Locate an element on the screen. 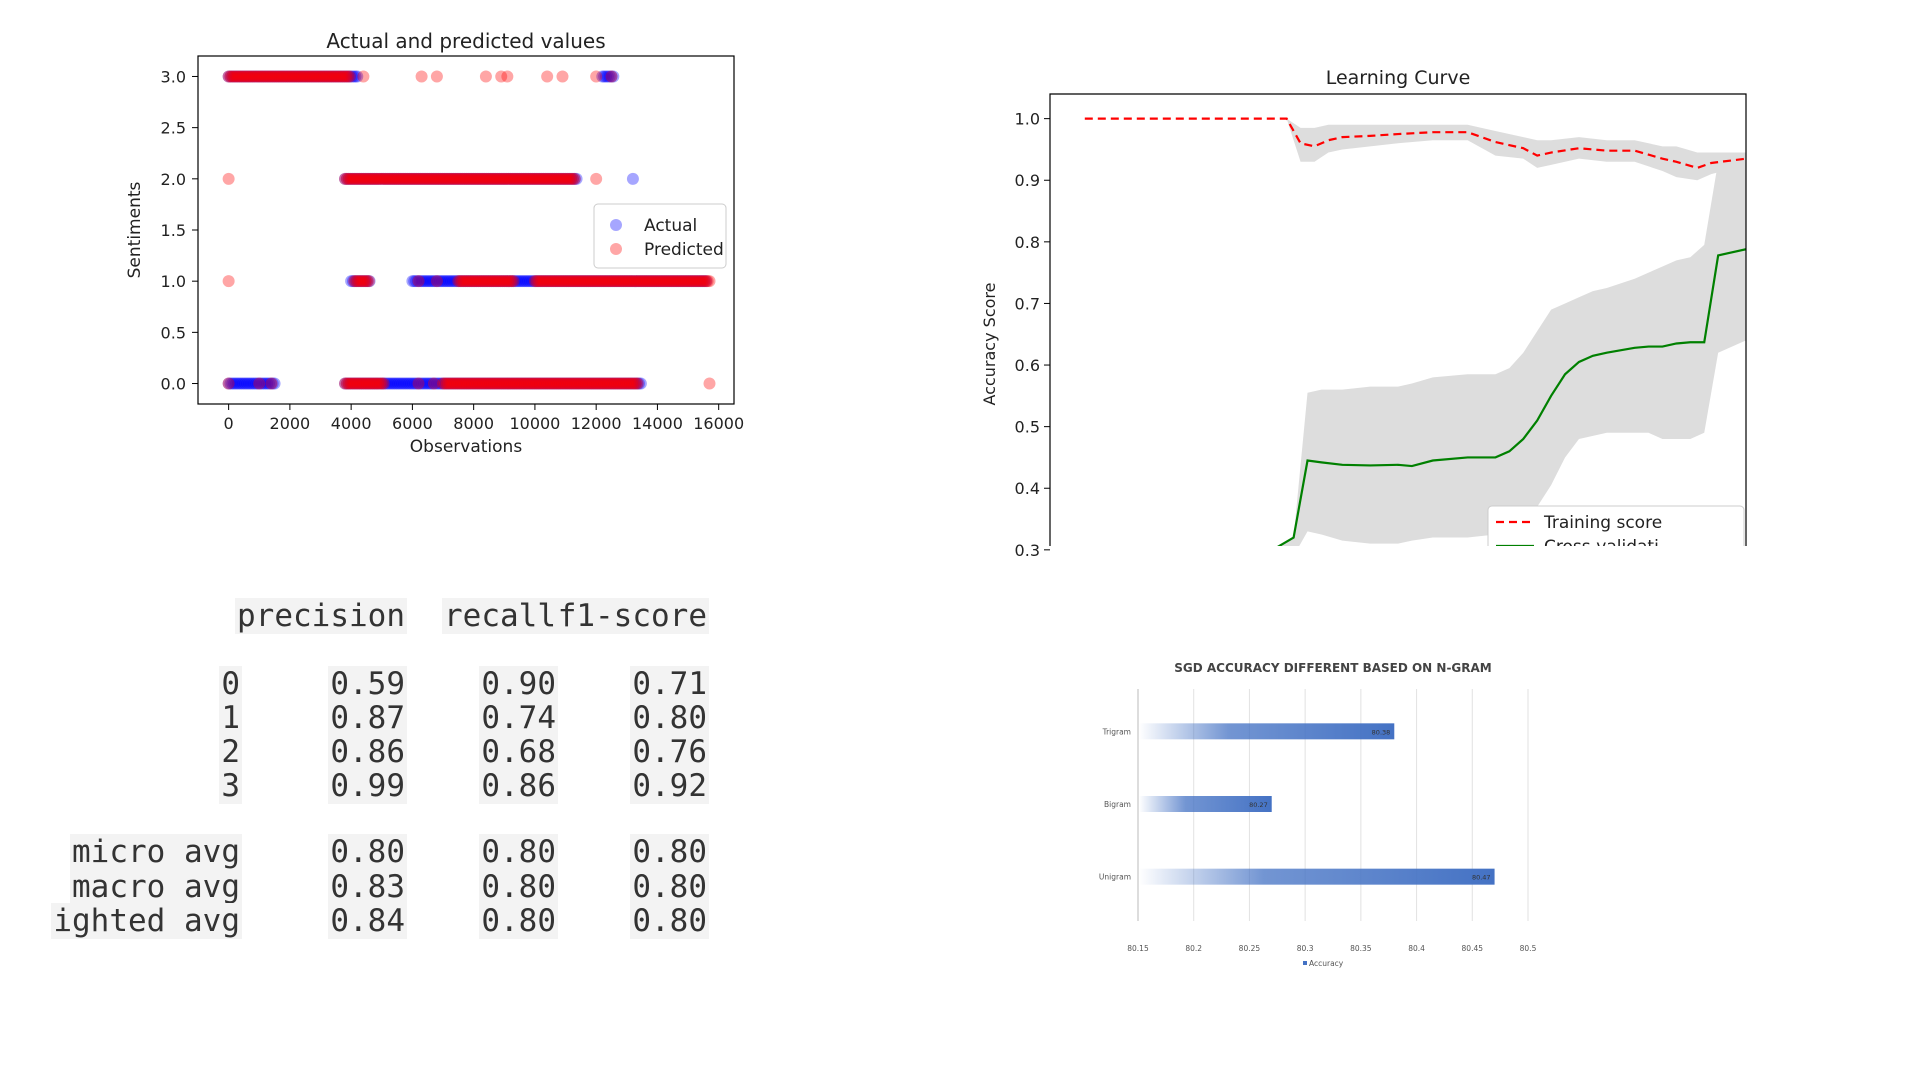 The image size is (1920, 1080). table-header-cell: recall is located at coordinates (500, 616).